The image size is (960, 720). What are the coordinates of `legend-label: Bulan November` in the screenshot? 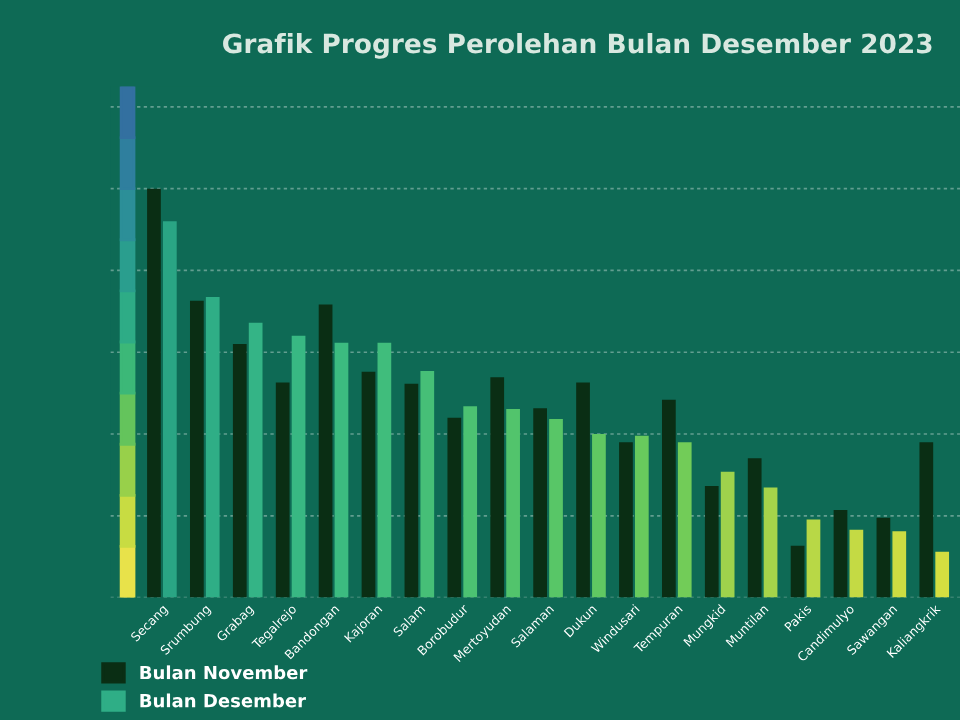 It's located at (224, 672).